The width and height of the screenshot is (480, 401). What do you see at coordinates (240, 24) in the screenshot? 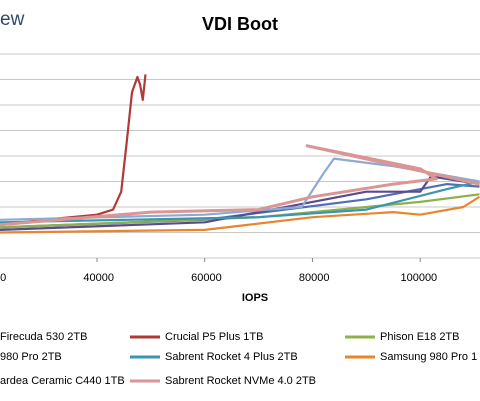
I see `chart-title: VDI Boot` at bounding box center [240, 24].